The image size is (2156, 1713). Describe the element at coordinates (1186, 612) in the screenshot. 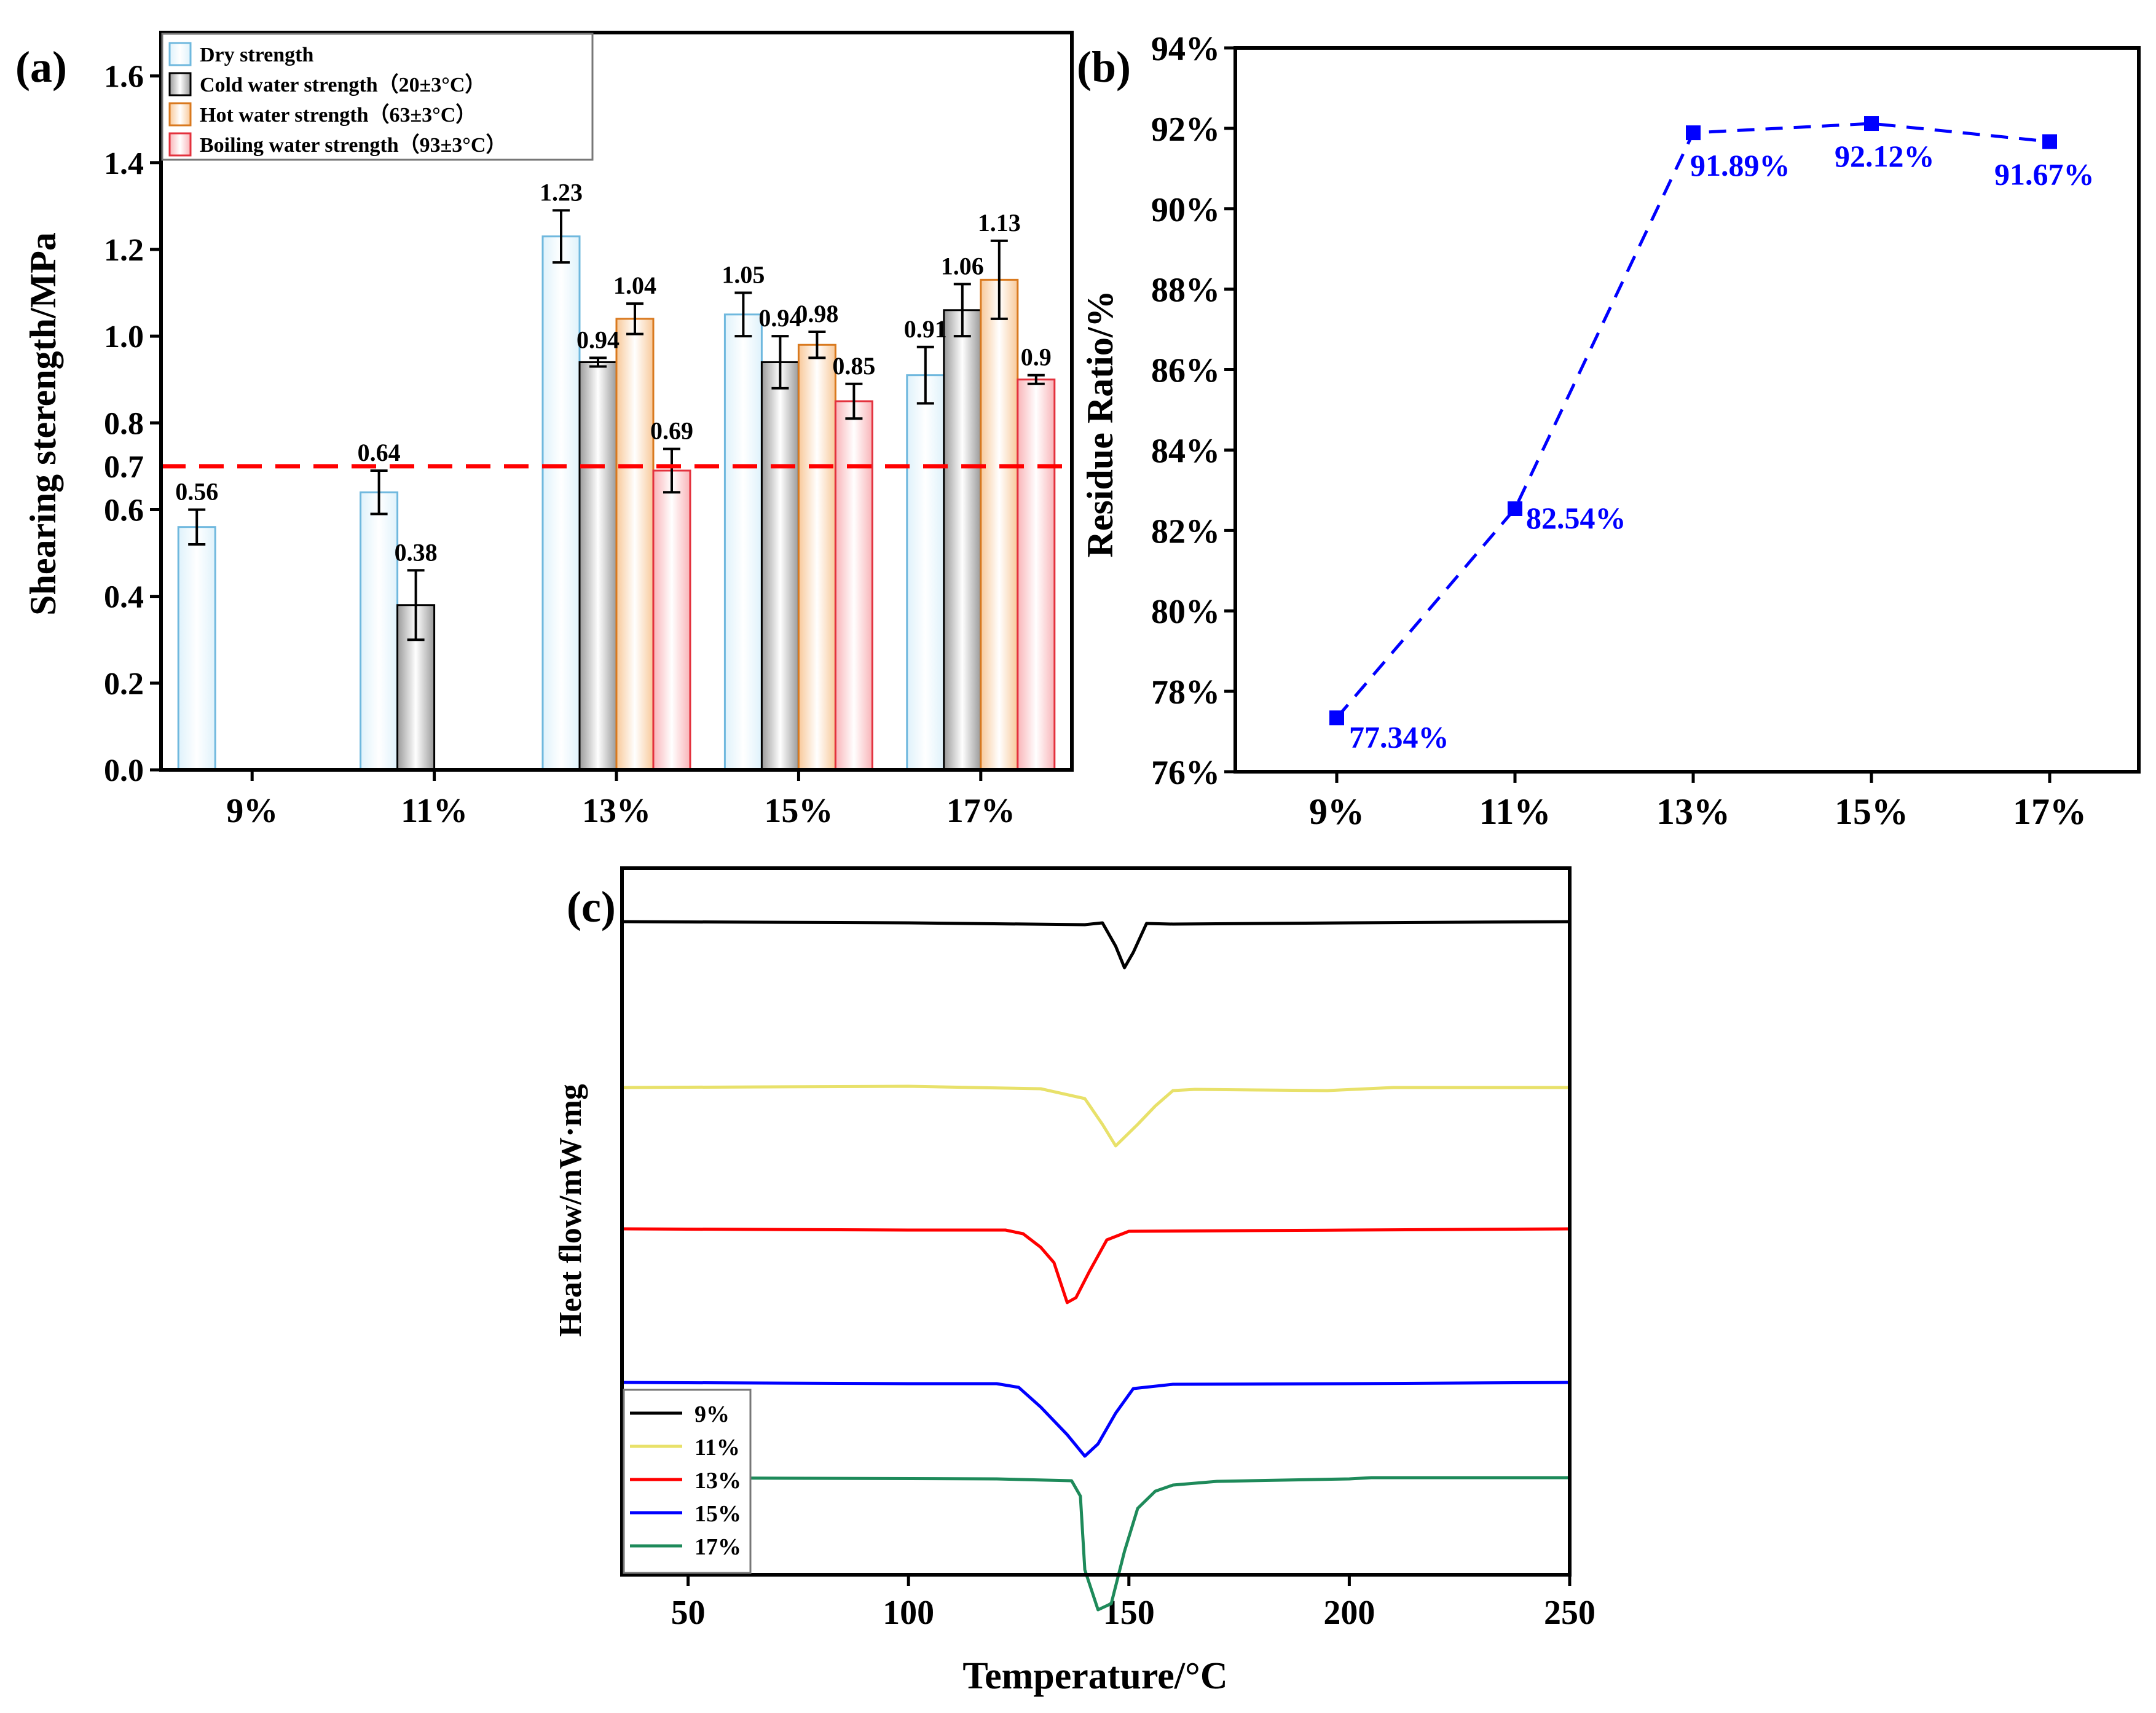

I see `y-tick-label: 80%` at that location.